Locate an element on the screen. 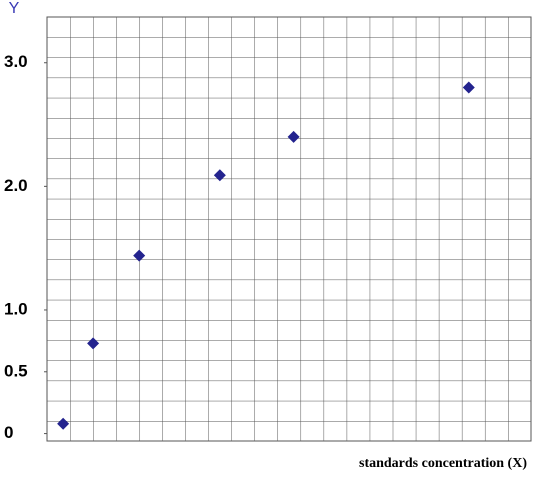 This screenshot has height=489, width=538. y-tick-label: 2.0 is located at coordinates (16, 185).